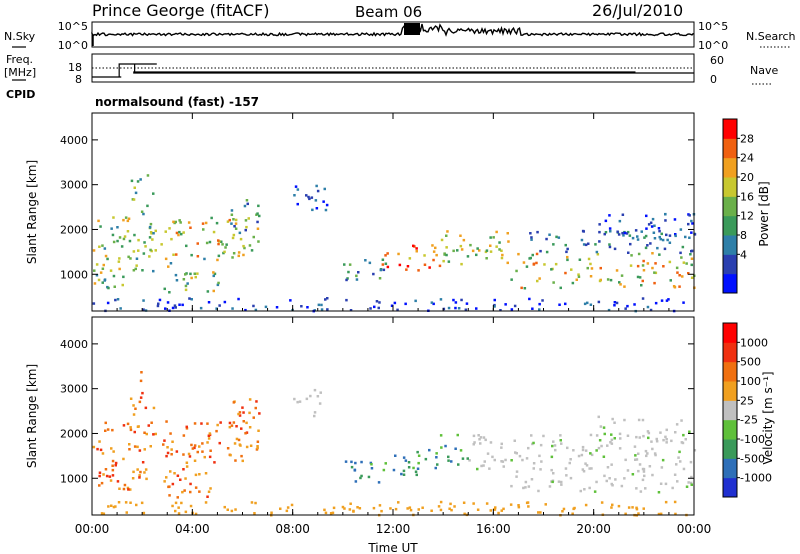 The width and height of the screenshot is (800, 554). Describe the element at coordinates (717, 60) in the screenshot. I see `nave-tick-top: 60` at that location.